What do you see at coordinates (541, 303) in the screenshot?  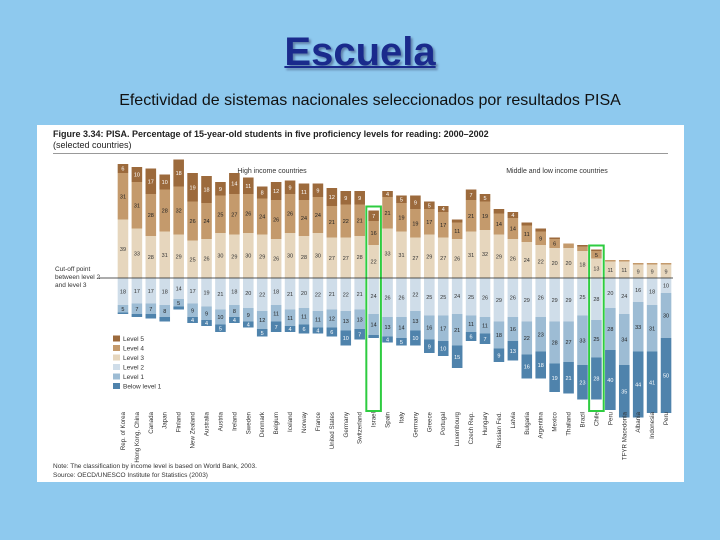 I see `bar-argentina: 22 9 26 23 18` at bounding box center [541, 303].